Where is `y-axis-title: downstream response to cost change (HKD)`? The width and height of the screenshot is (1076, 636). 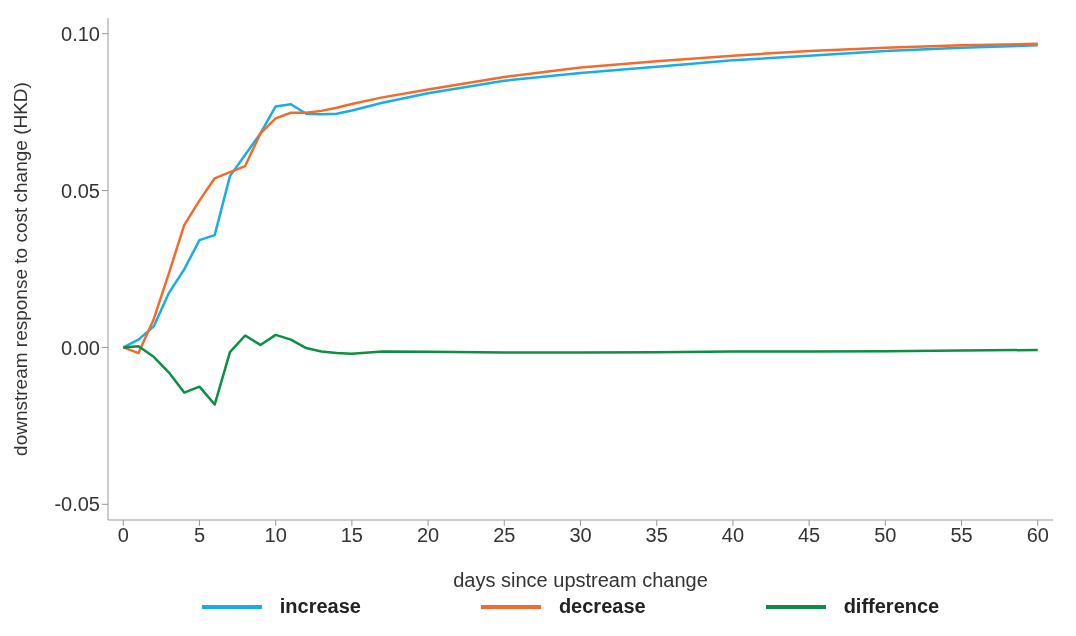
y-axis-title: downstream response to cost change (HKD) is located at coordinates (20, 269).